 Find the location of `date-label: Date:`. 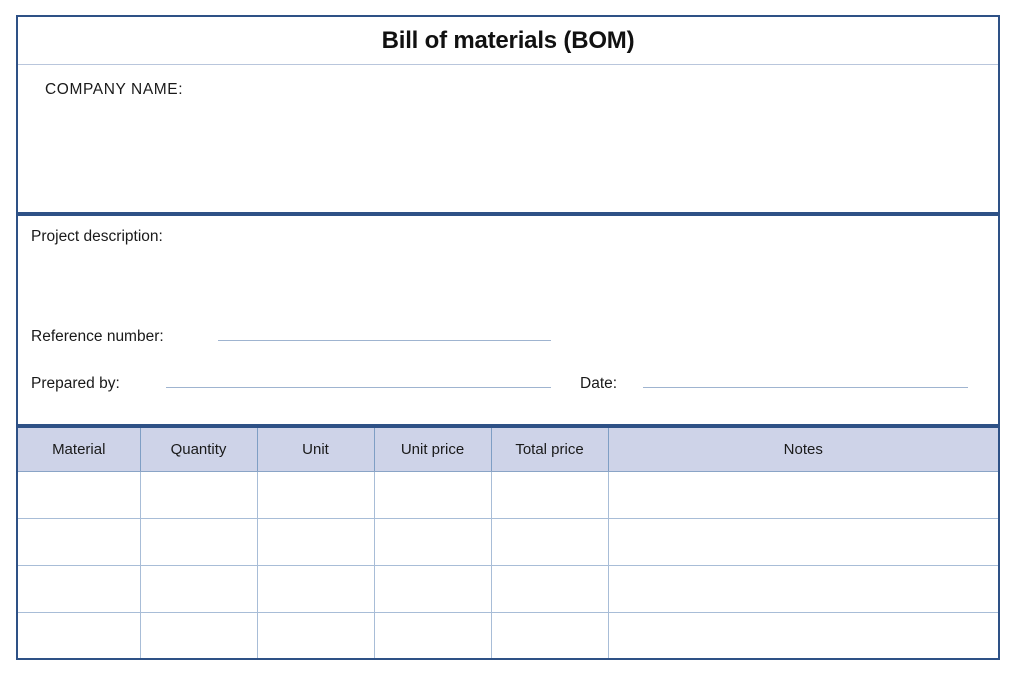

date-label: Date: is located at coordinates (599, 383).